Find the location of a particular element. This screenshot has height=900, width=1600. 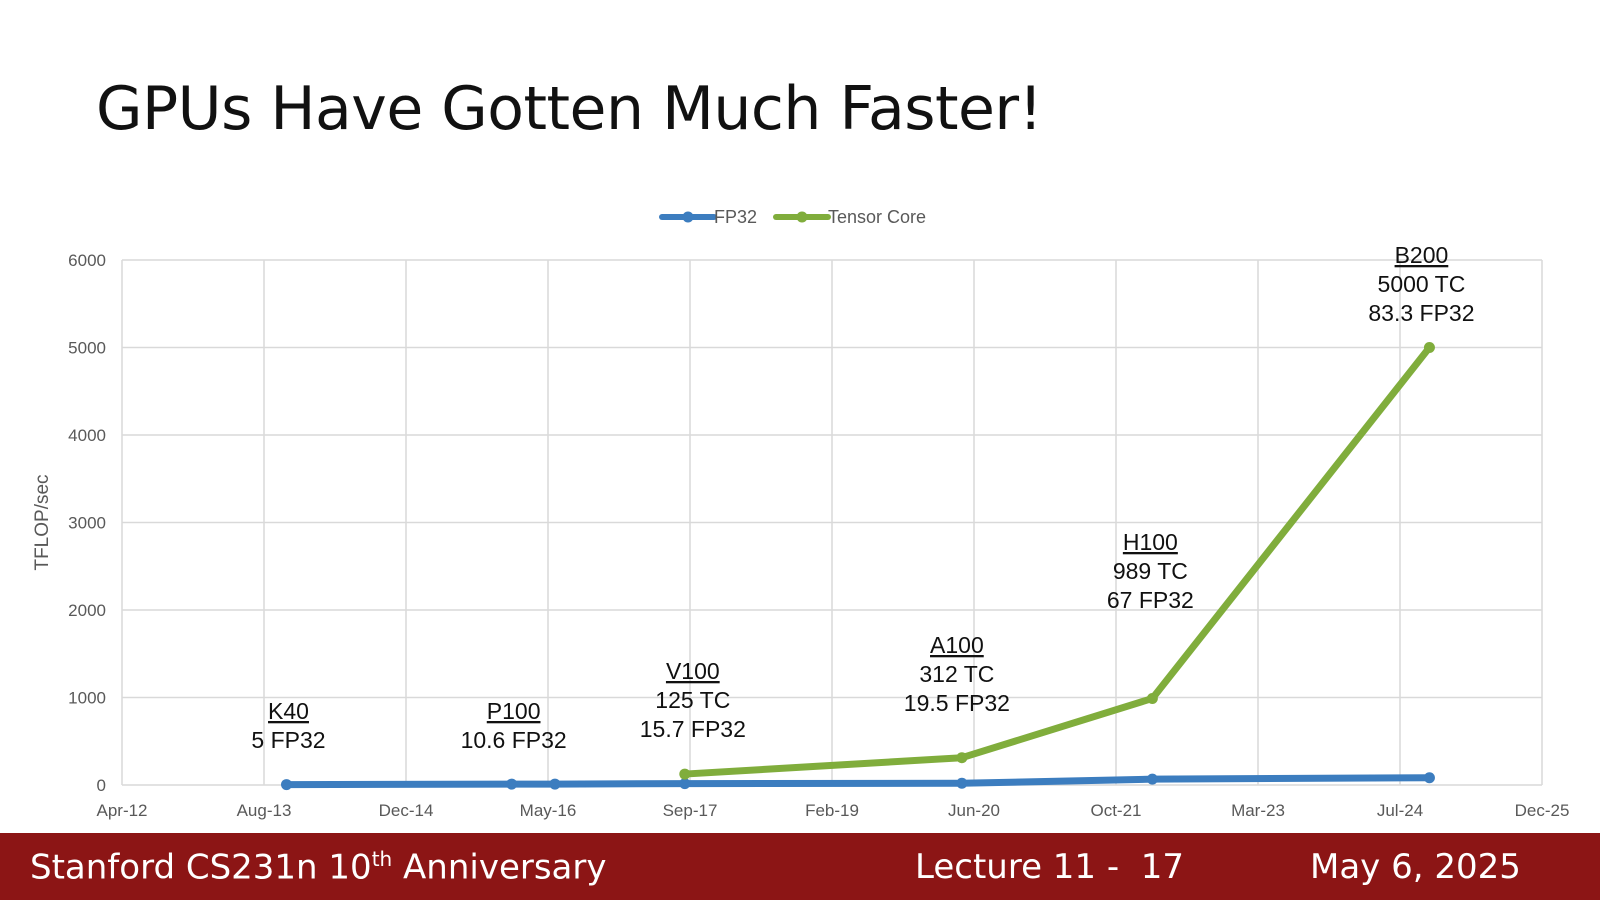

x-tick-label: Oct-21 is located at coordinates (1115, 810).